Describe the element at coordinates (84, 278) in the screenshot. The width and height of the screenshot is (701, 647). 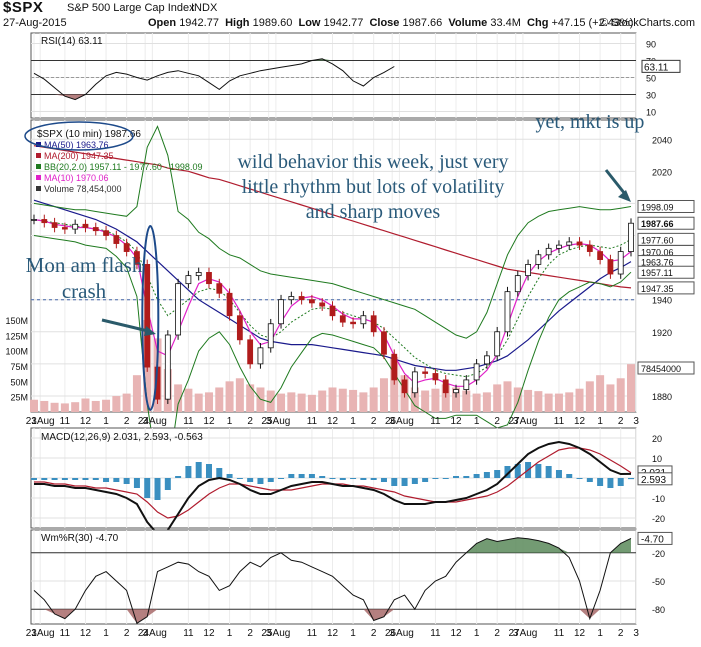
I see `annotation-flash-crash: Mon am flash crash` at that location.